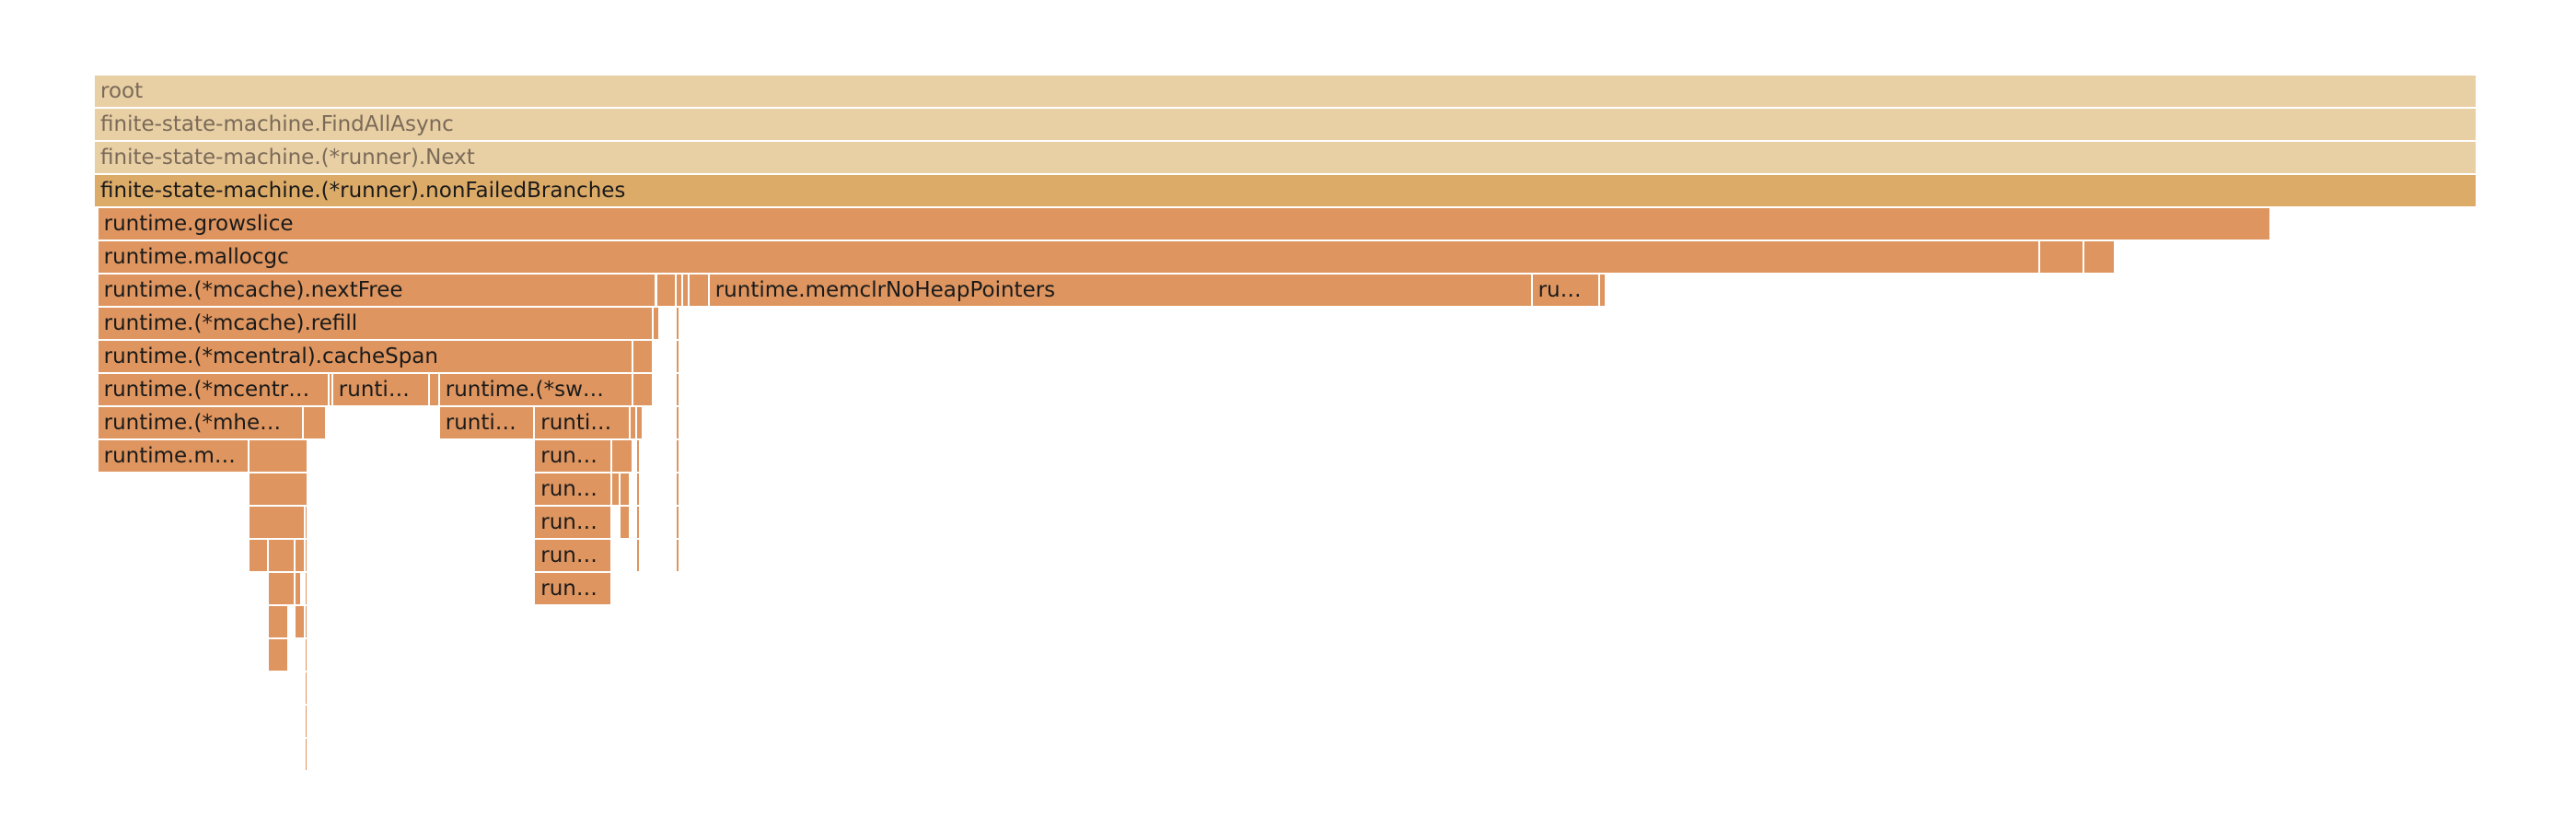  I want to click on flame-frame: runtime.mallocgc, so click(1069, 257).